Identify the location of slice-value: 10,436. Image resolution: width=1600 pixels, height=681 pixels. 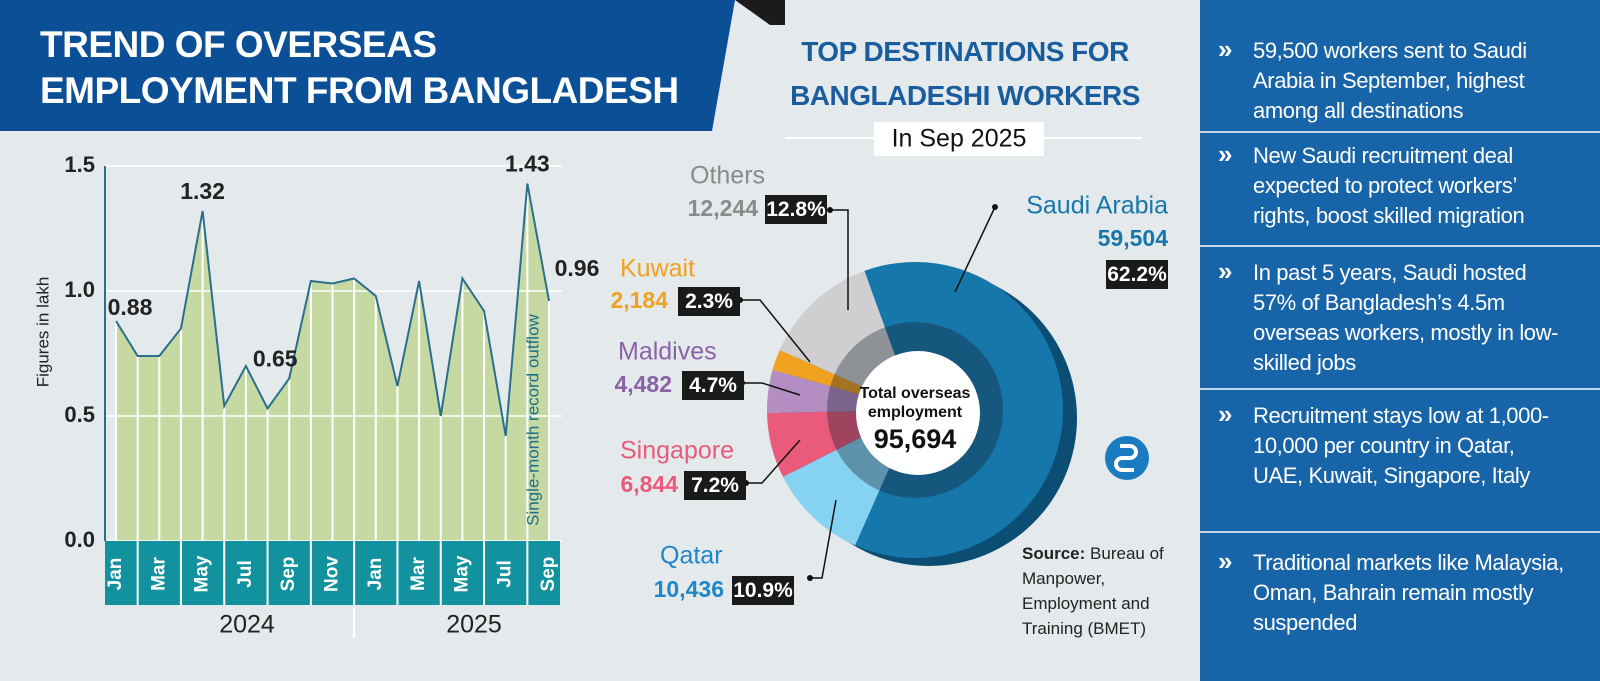
(689, 589).